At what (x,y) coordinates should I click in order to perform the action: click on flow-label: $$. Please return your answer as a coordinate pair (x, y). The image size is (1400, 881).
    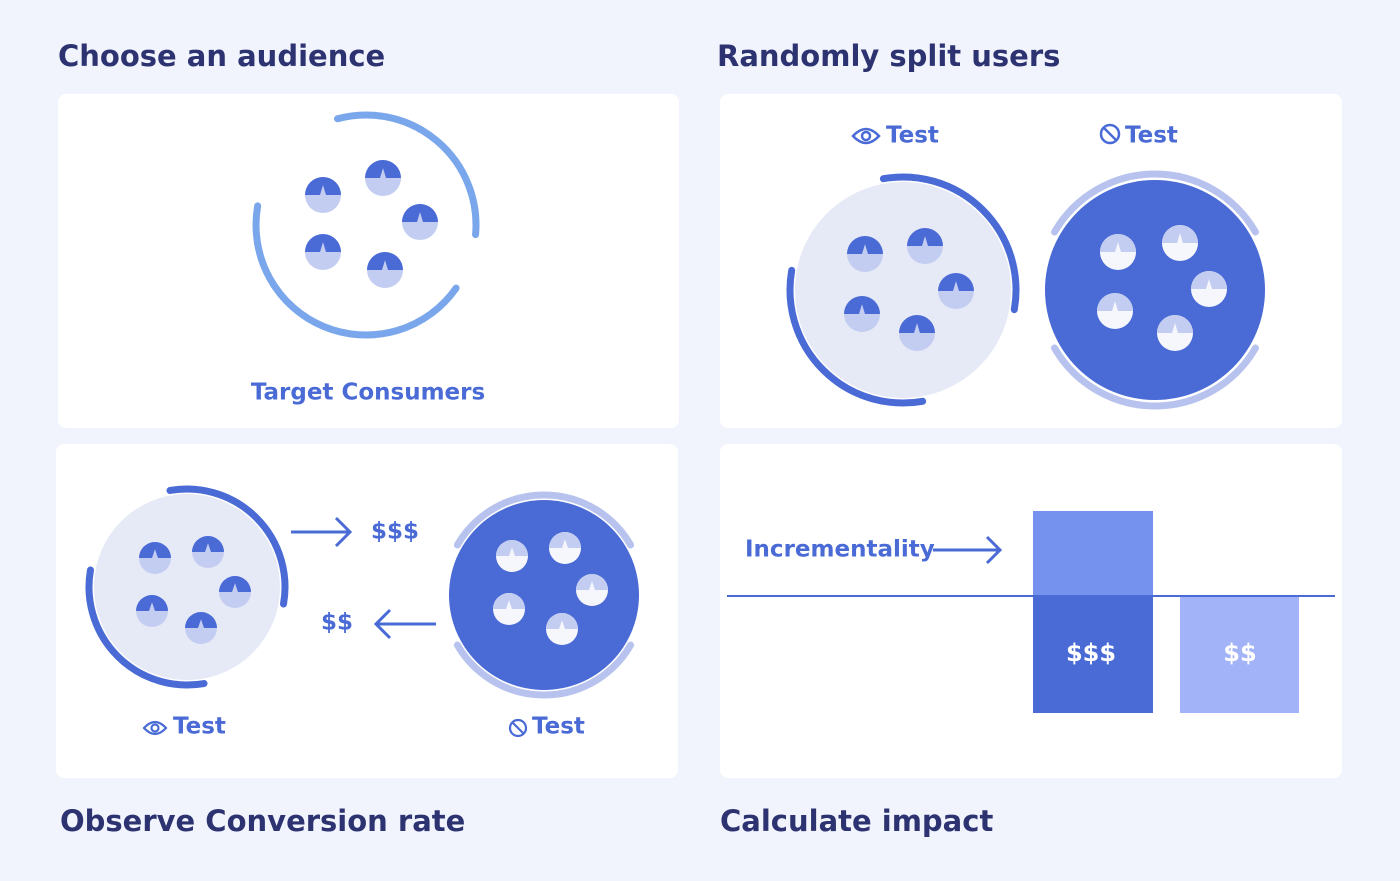
    Looking at the image, I should click on (337, 623).